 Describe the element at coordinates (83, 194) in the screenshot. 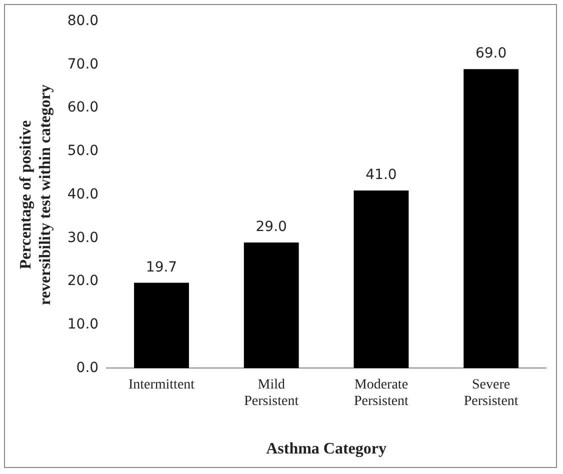

I see `y-tick-label: 40.0` at that location.